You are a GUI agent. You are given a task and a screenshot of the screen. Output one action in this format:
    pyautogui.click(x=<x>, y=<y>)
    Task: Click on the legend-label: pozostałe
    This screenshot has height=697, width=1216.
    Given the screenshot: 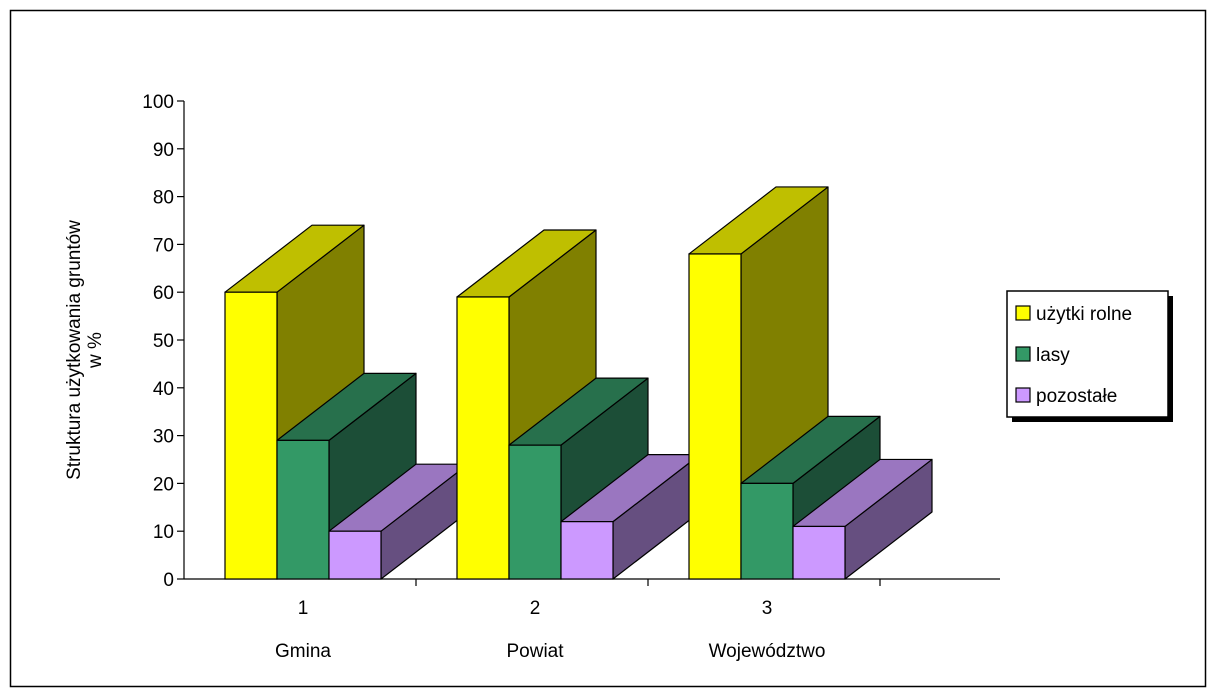 What is the action you would take?
    pyautogui.click(x=1076, y=396)
    